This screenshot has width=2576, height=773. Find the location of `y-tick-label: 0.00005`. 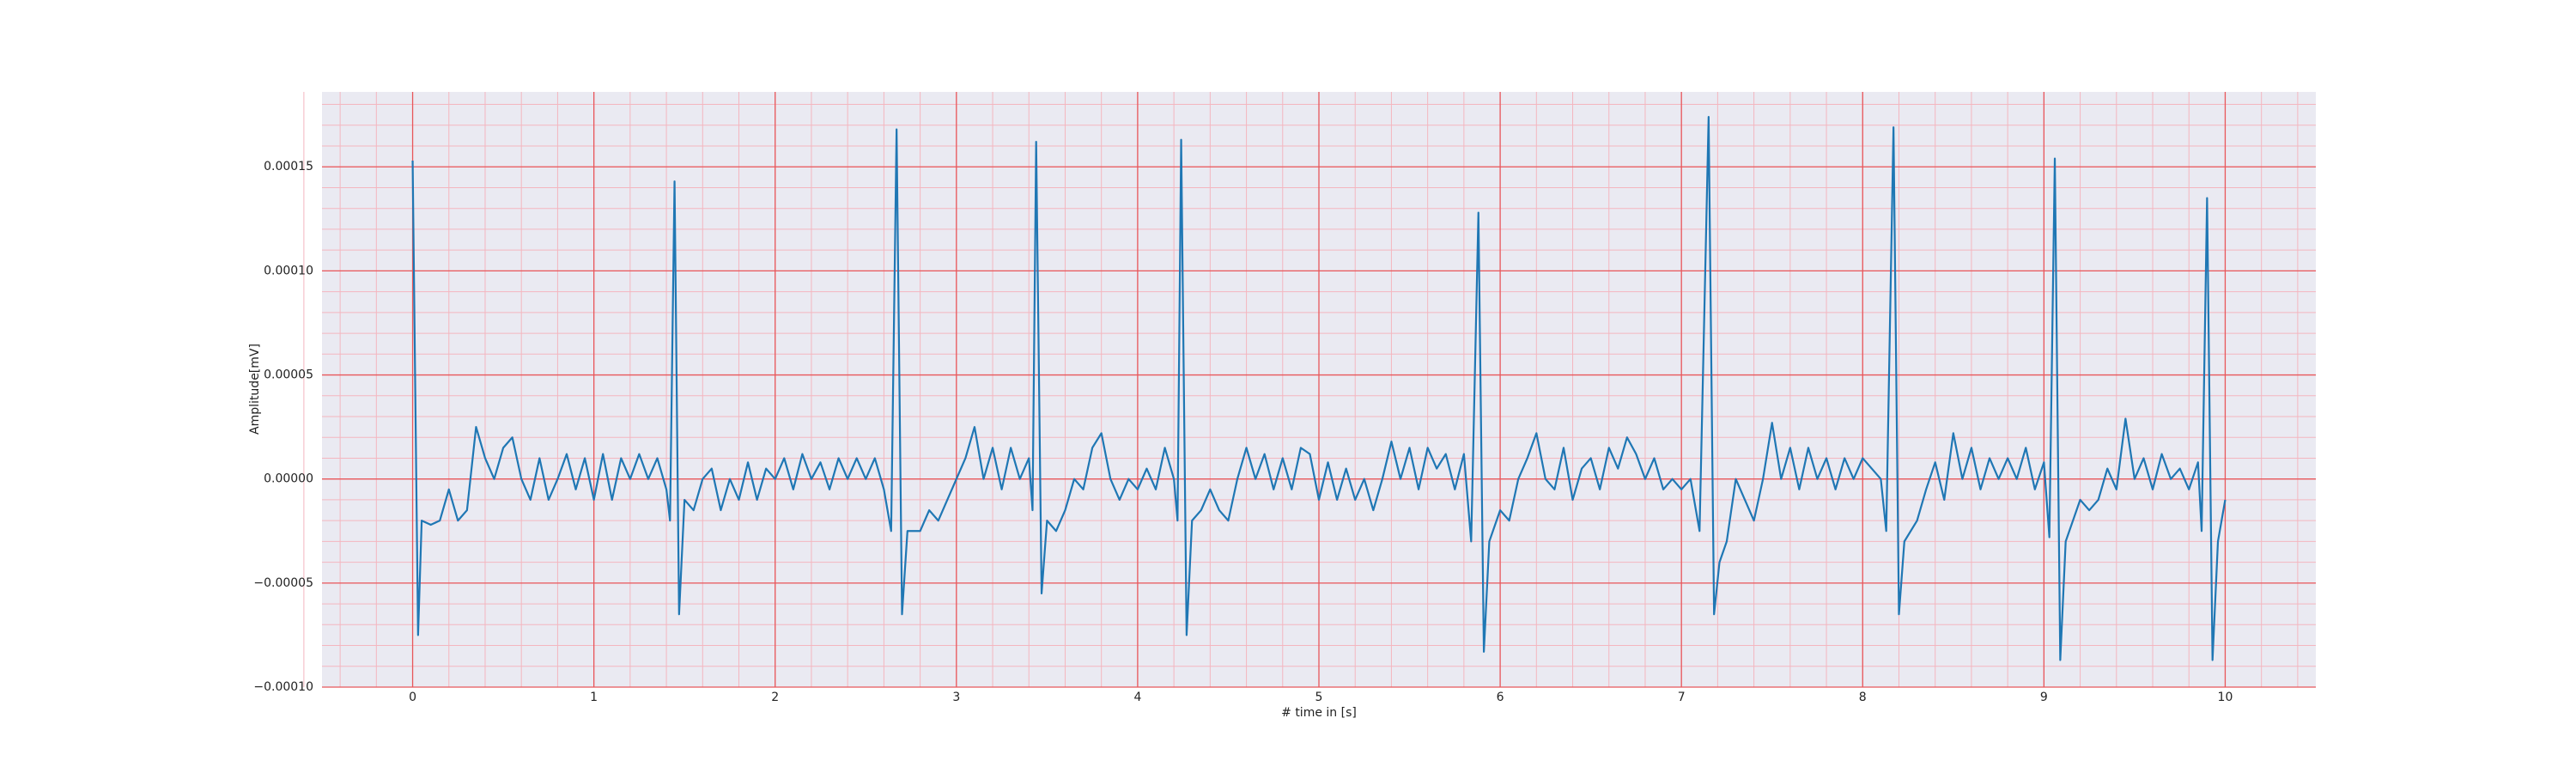

y-tick-label: 0.00005 is located at coordinates (289, 375).